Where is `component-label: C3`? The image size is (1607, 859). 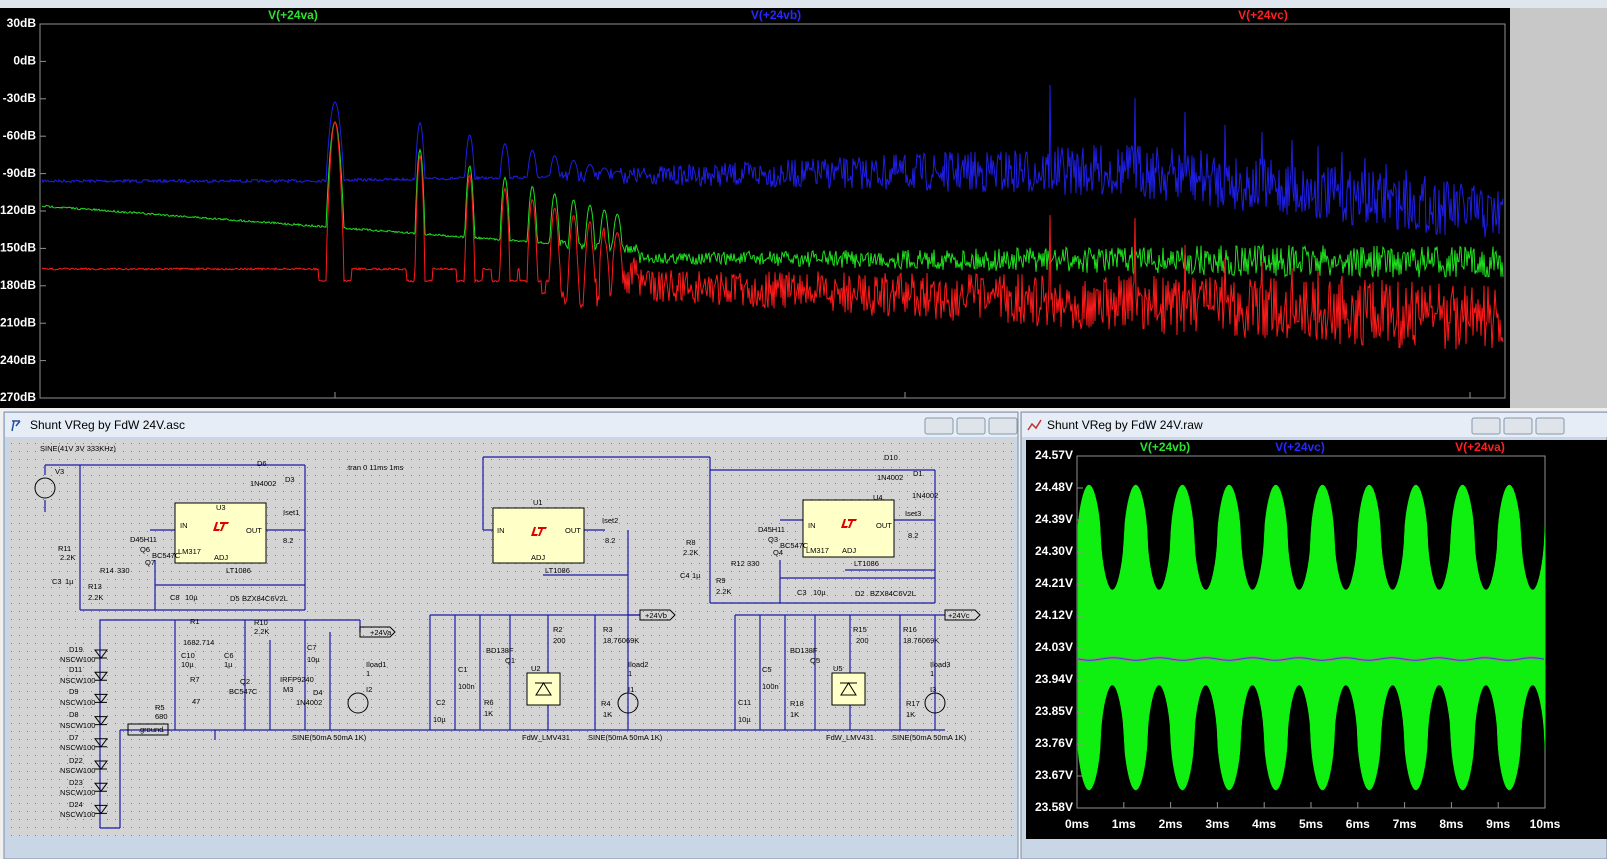 component-label: C3 is located at coordinates (57, 581).